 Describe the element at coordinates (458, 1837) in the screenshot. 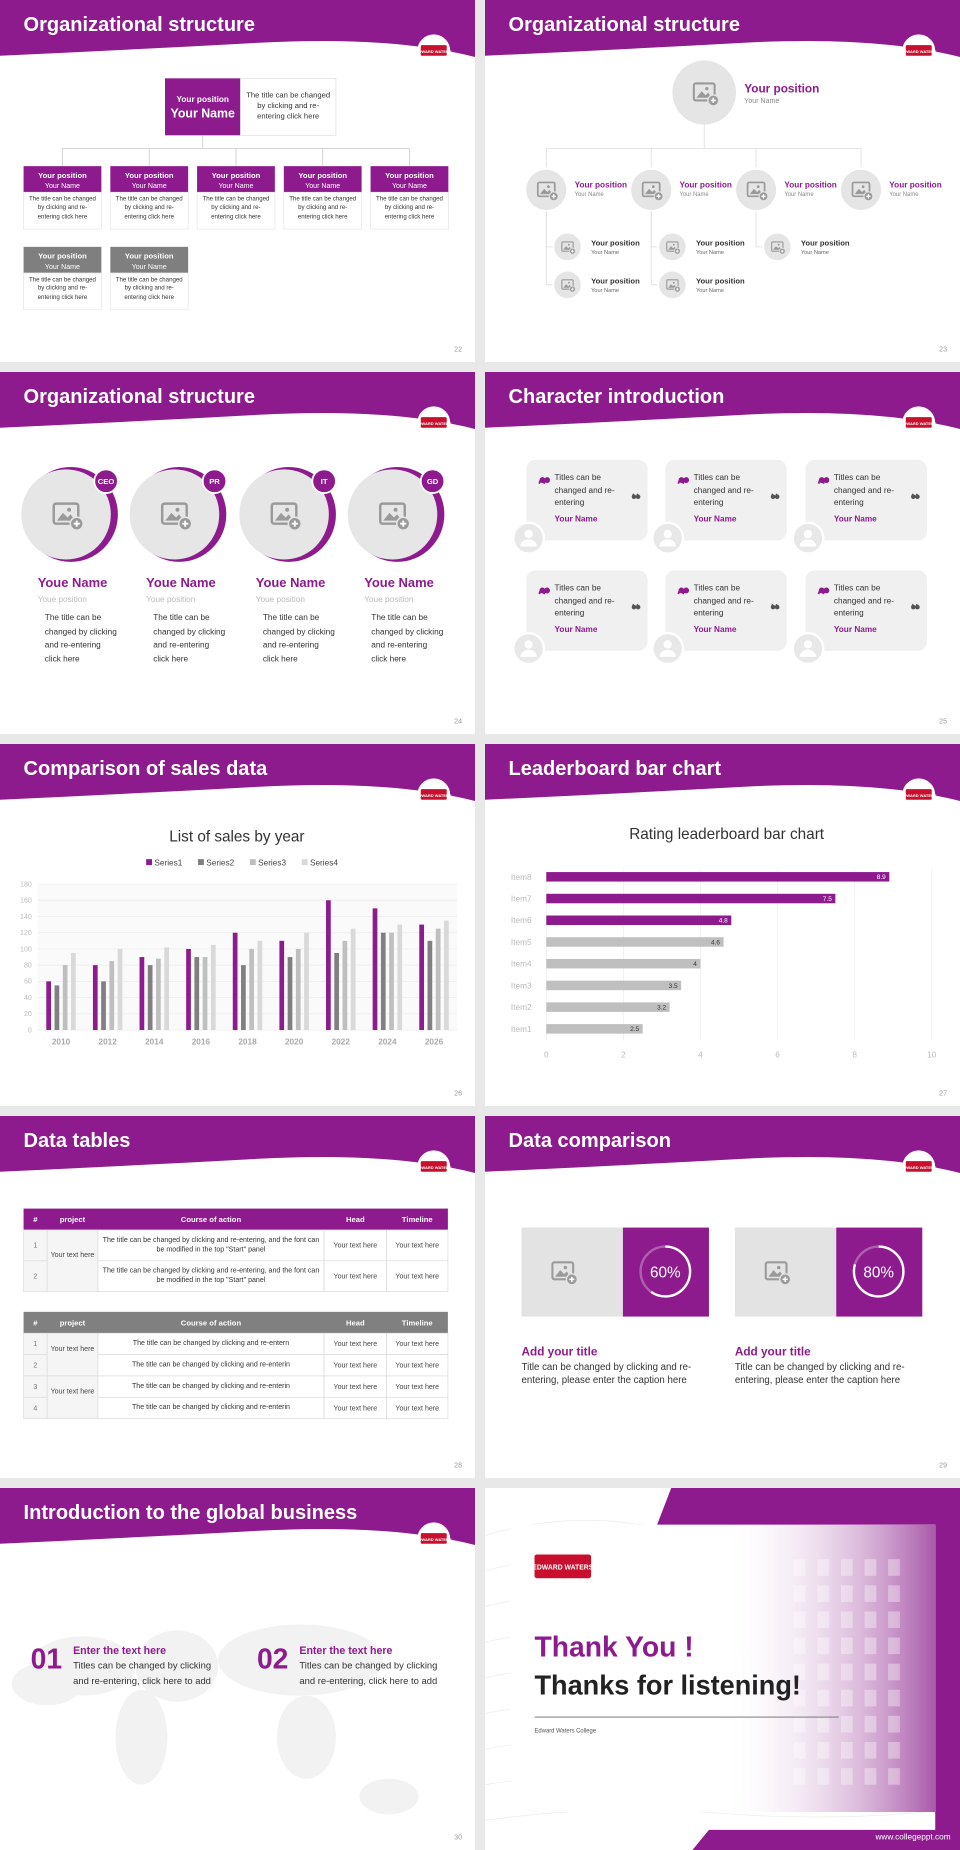

I see `page-number: 30` at that location.